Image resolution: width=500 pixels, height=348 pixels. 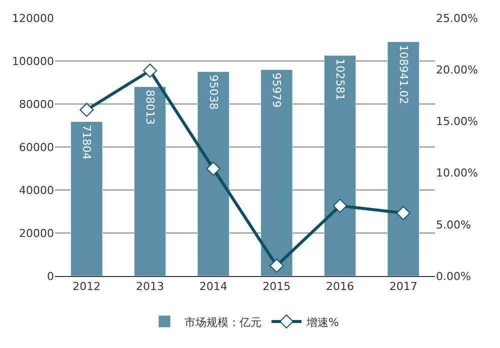 I want to click on y2-tick-label: 5.00%, so click(x=453, y=225).